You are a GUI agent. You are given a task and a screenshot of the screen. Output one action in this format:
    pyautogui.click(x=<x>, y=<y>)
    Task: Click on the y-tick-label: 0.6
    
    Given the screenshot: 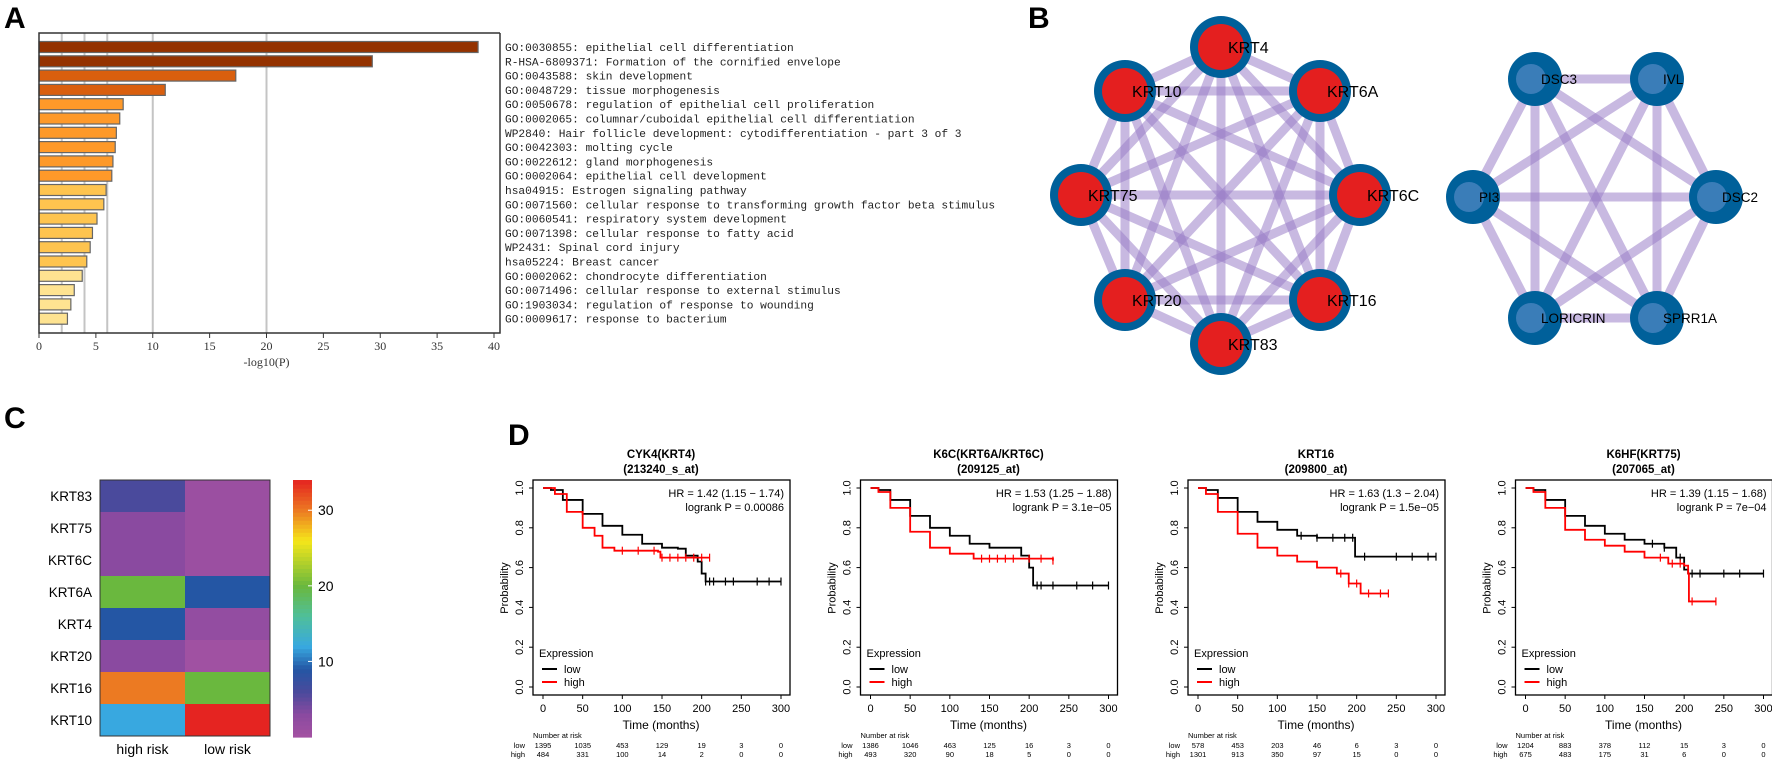 What is the action you would take?
    pyautogui.click(x=1503, y=567)
    